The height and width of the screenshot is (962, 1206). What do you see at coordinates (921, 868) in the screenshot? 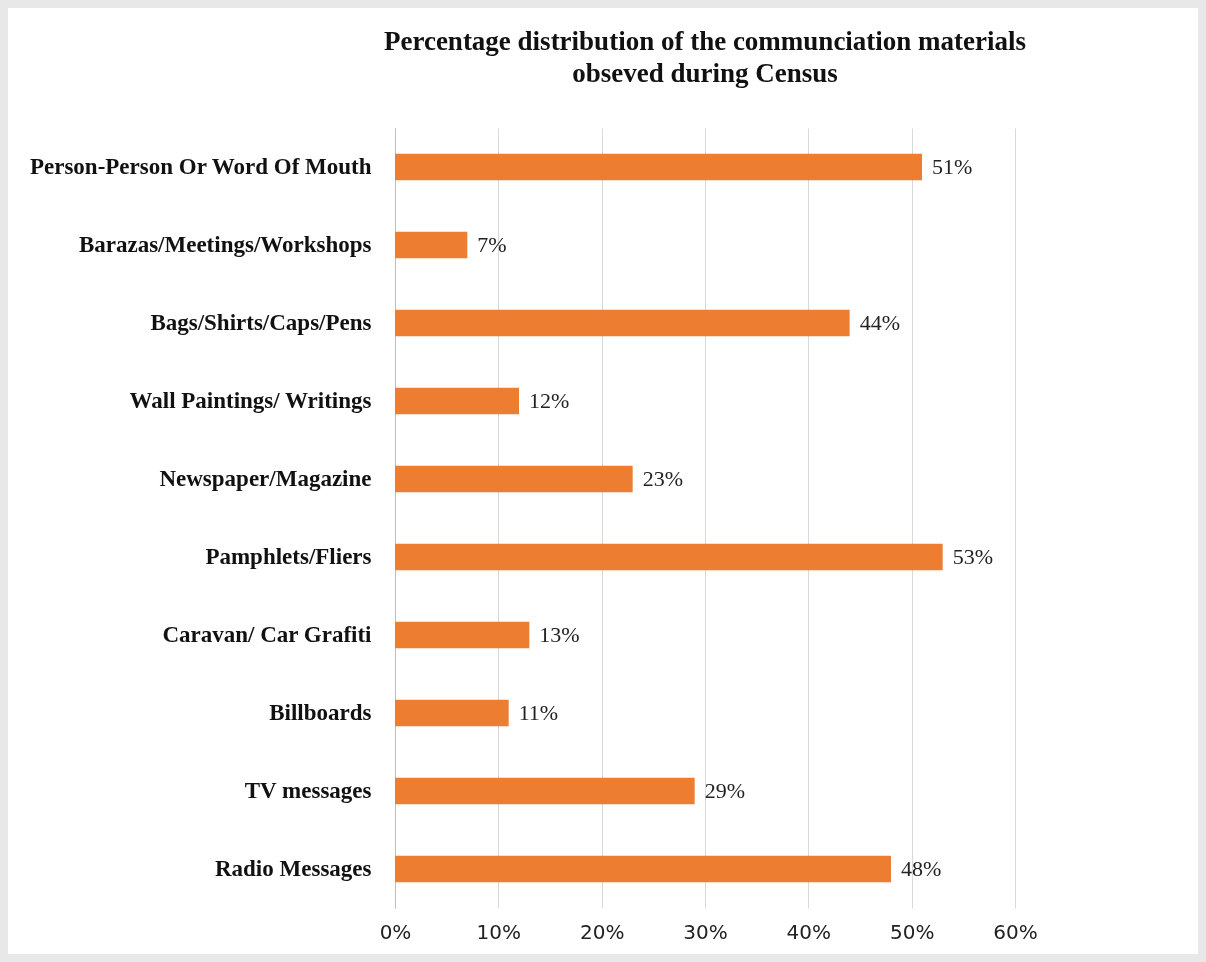
I see `data-label: 48%` at bounding box center [921, 868].